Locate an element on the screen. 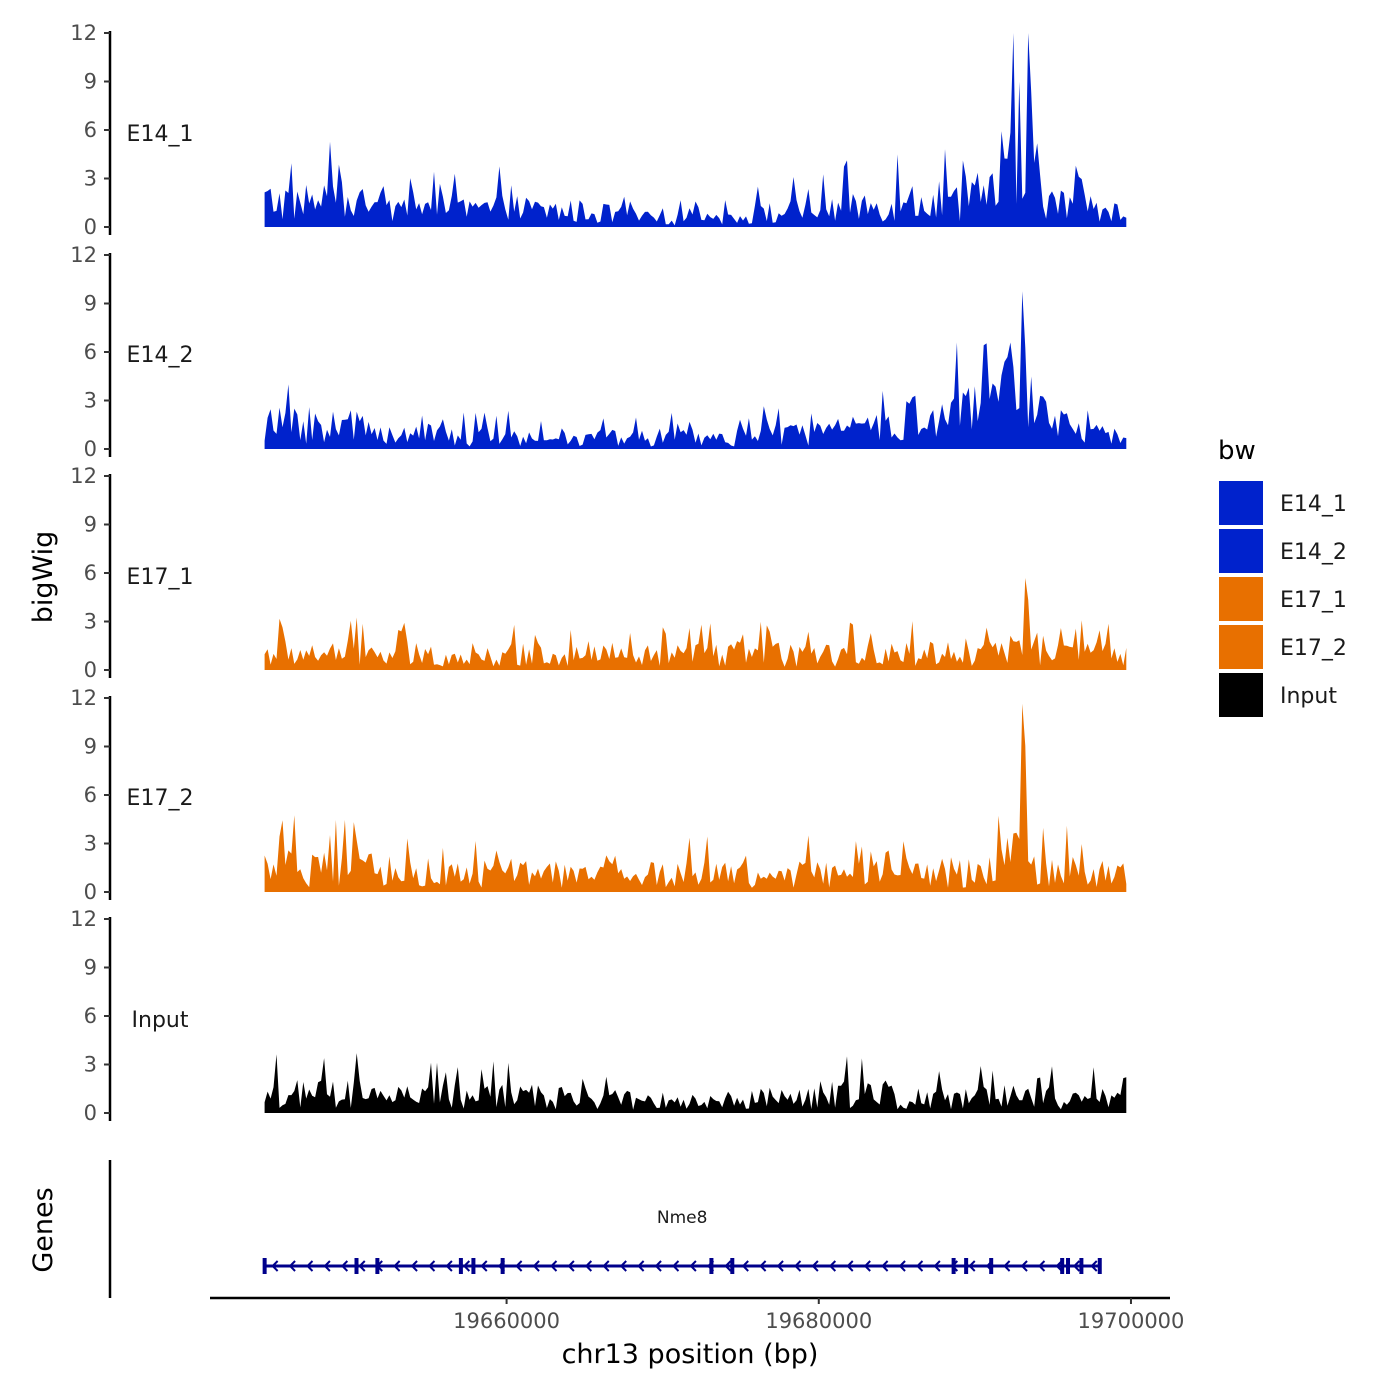 This screenshot has height=1400, width=1400. gene-label: Nme8 is located at coordinates (682, 1218).